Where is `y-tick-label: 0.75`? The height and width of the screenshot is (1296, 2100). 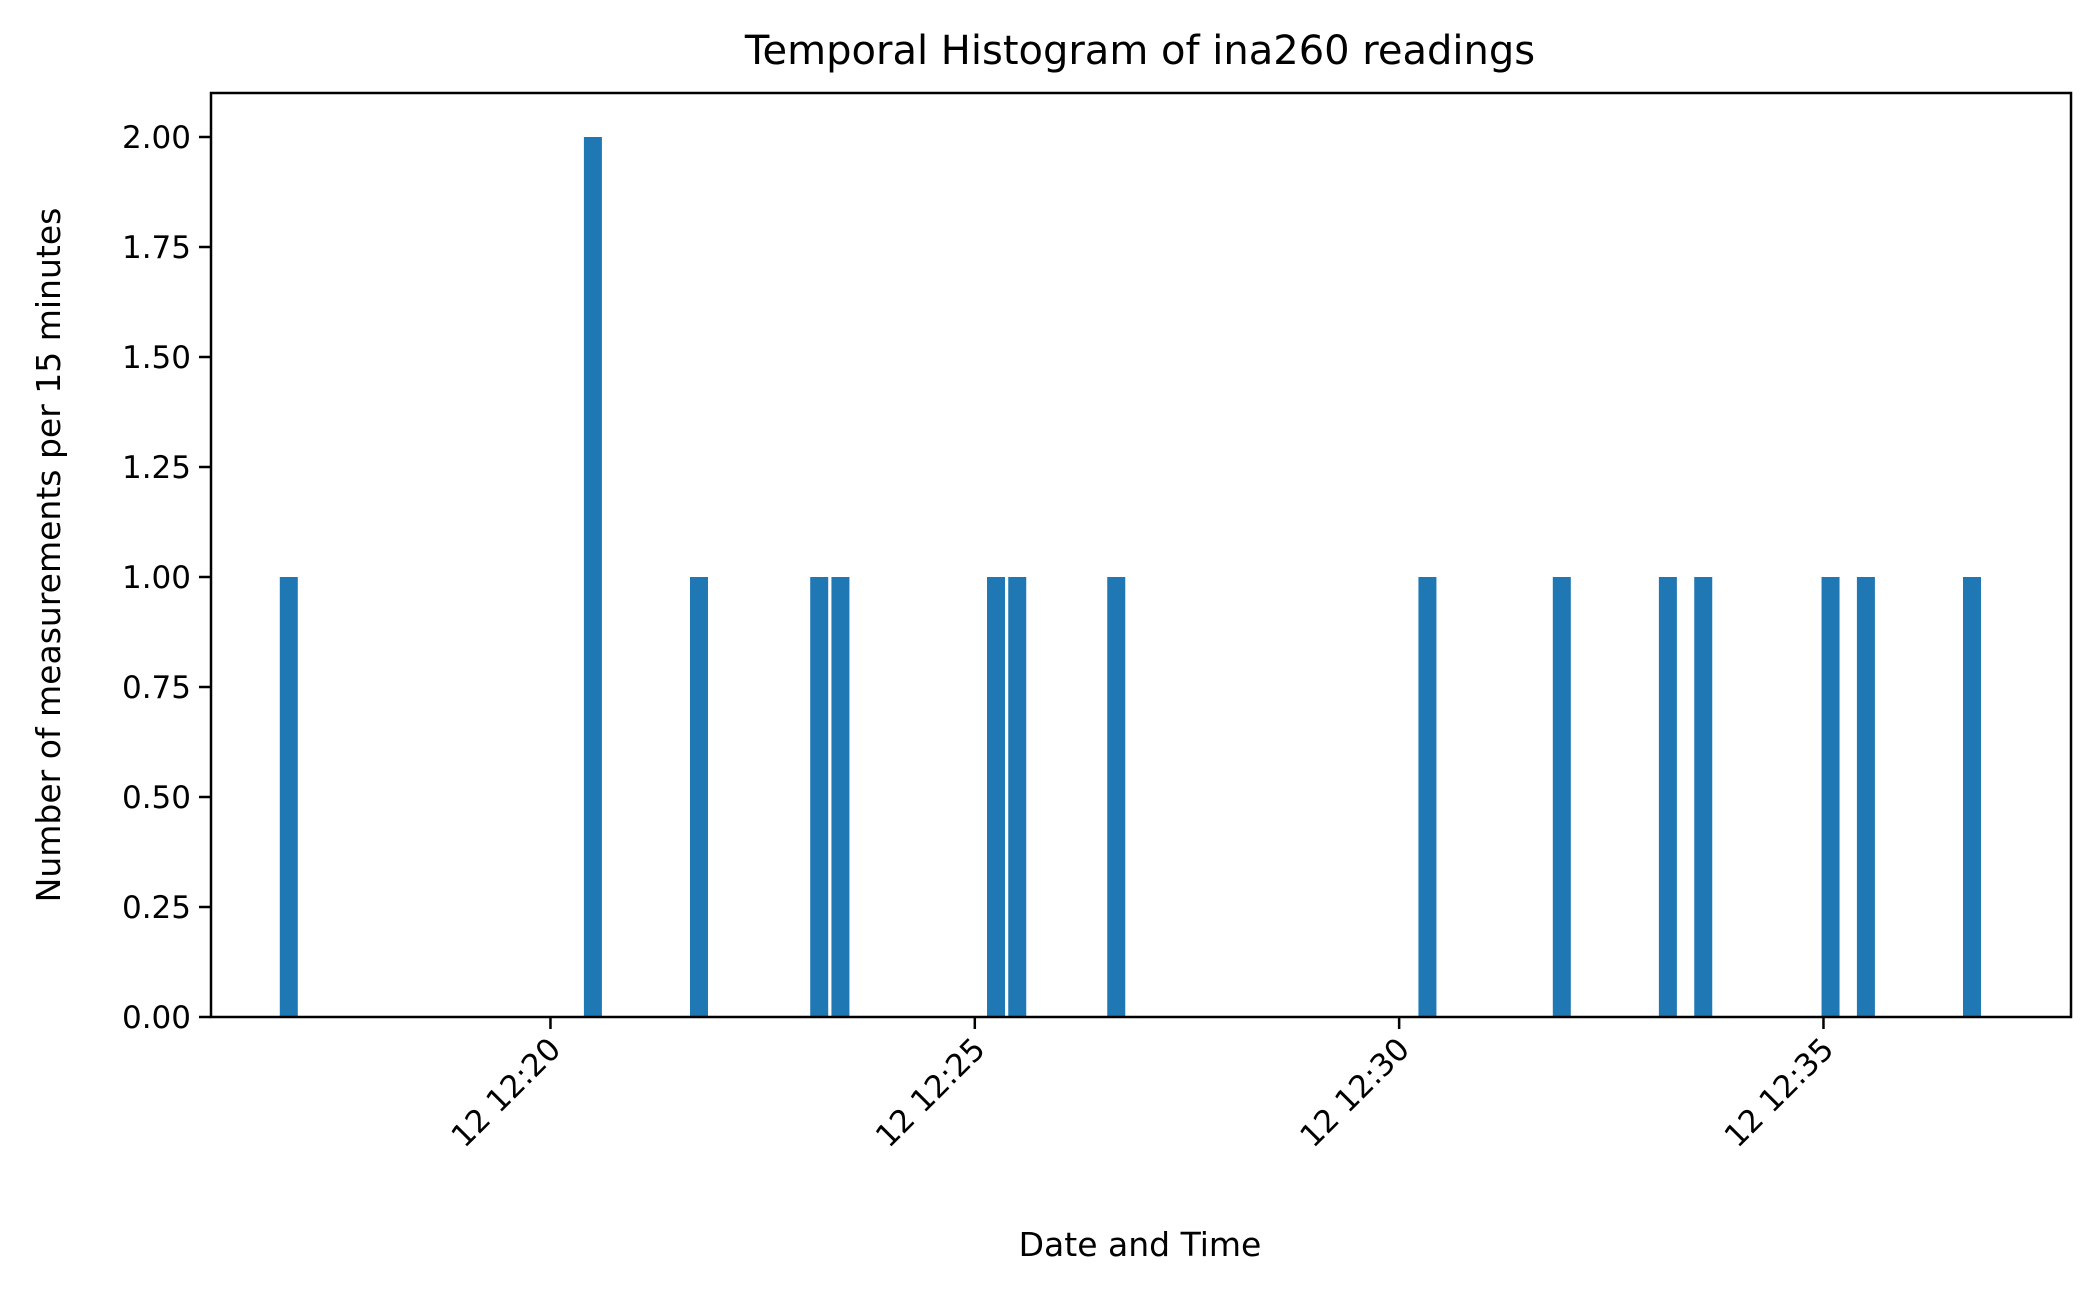 y-tick-label: 0.75 is located at coordinates (156, 688).